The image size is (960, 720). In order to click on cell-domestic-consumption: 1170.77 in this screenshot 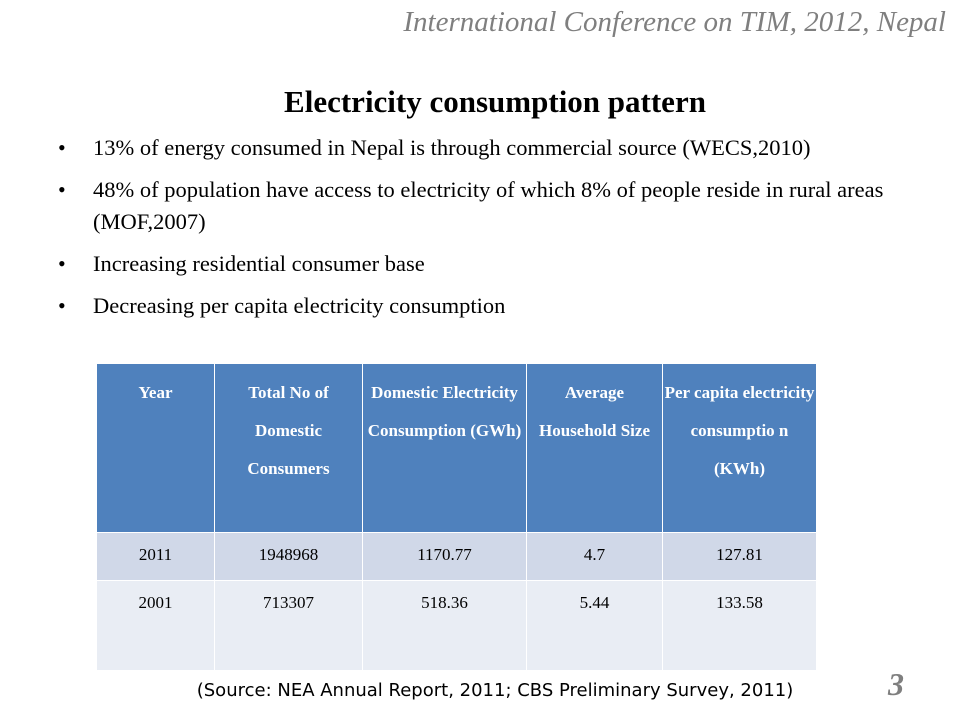, I will do `click(444, 555)`.